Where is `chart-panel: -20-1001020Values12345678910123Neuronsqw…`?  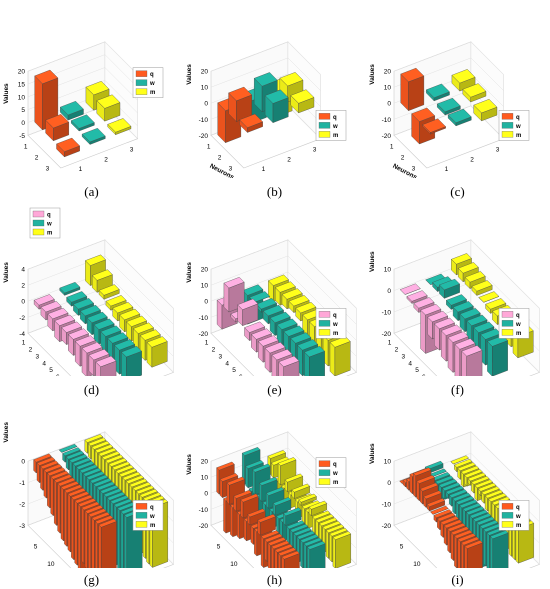
chart-panel: -20-1001020Values12345678910123Neuronsqw… is located at coordinates (271, 307).